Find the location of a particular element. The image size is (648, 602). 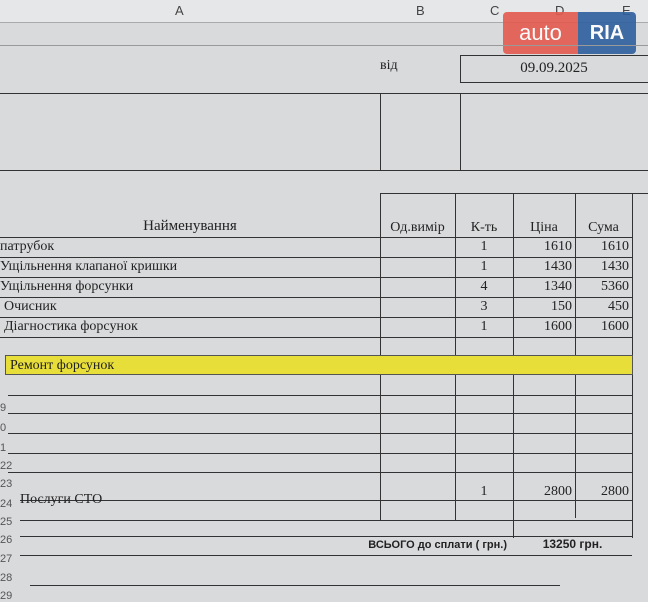

row-number: 22 is located at coordinates (6, 466).